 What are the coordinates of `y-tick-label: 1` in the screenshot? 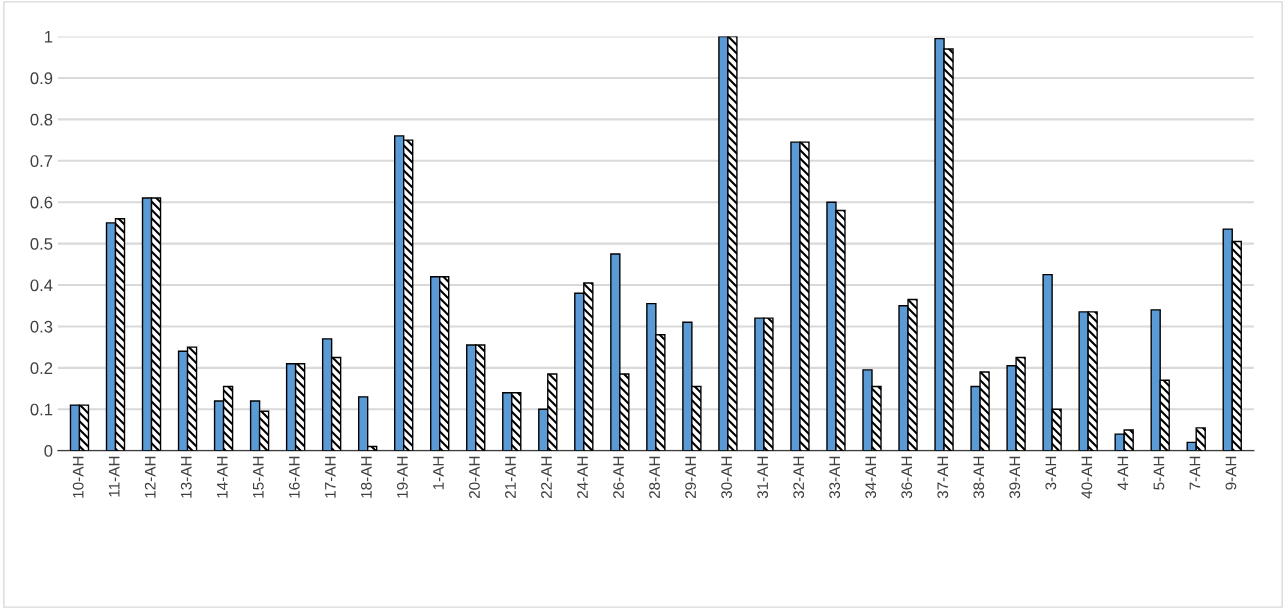 It's located at (49, 37).